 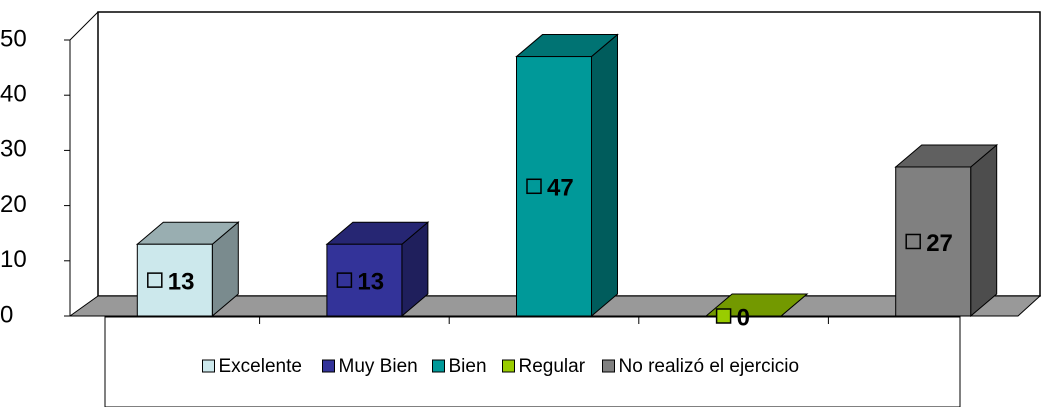 What do you see at coordinates (552, 366) in the screenshot?
I see `legend-label: Regular` at bounding box center [552, 366].